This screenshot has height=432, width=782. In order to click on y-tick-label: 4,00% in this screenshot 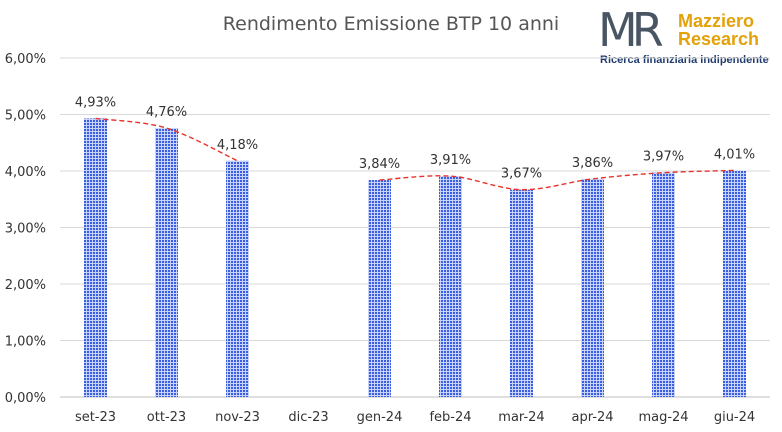, I will do `click(25, 172)`.